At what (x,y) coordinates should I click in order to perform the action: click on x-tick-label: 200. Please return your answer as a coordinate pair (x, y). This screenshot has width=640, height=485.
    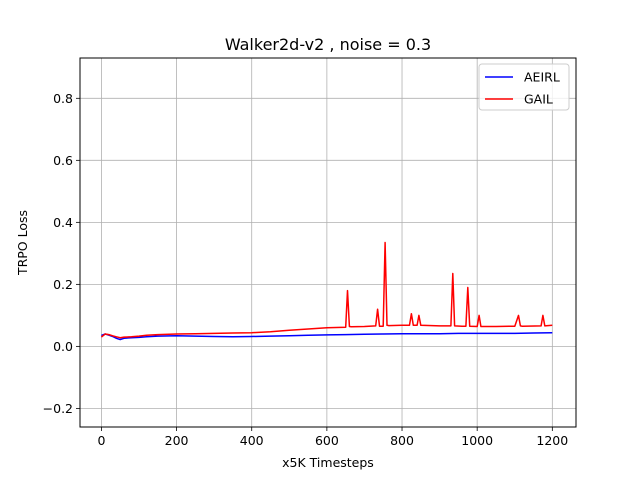
    Looking at the image, I should click on (177, 440).